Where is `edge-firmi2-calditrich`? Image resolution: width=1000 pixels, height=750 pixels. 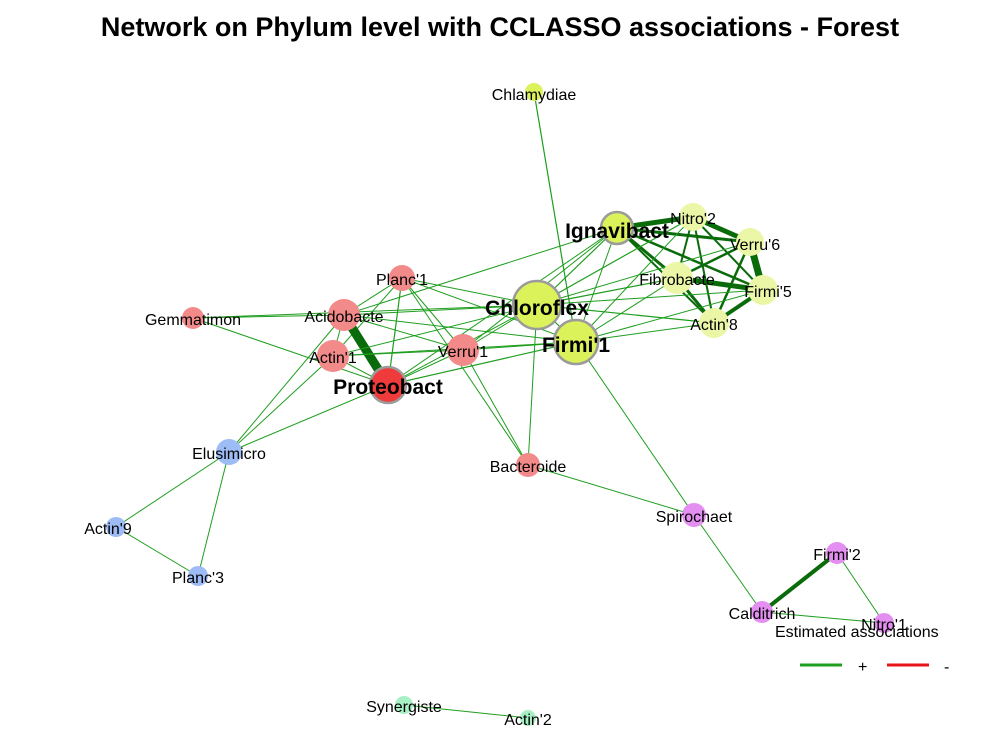 edge-firmi2-calditrich is located at coordinates (799, 582).